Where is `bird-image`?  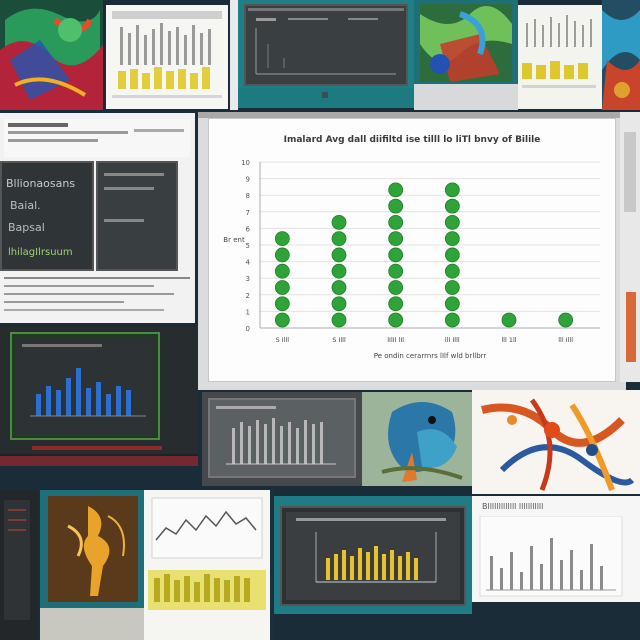 bird-image is located at coordinates (417, 439).